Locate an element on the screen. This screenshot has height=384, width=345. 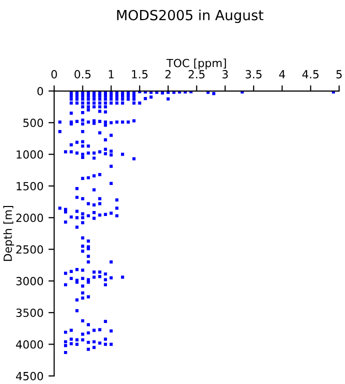
y-tick-label: 1000 is located at coordinates (30, 154).